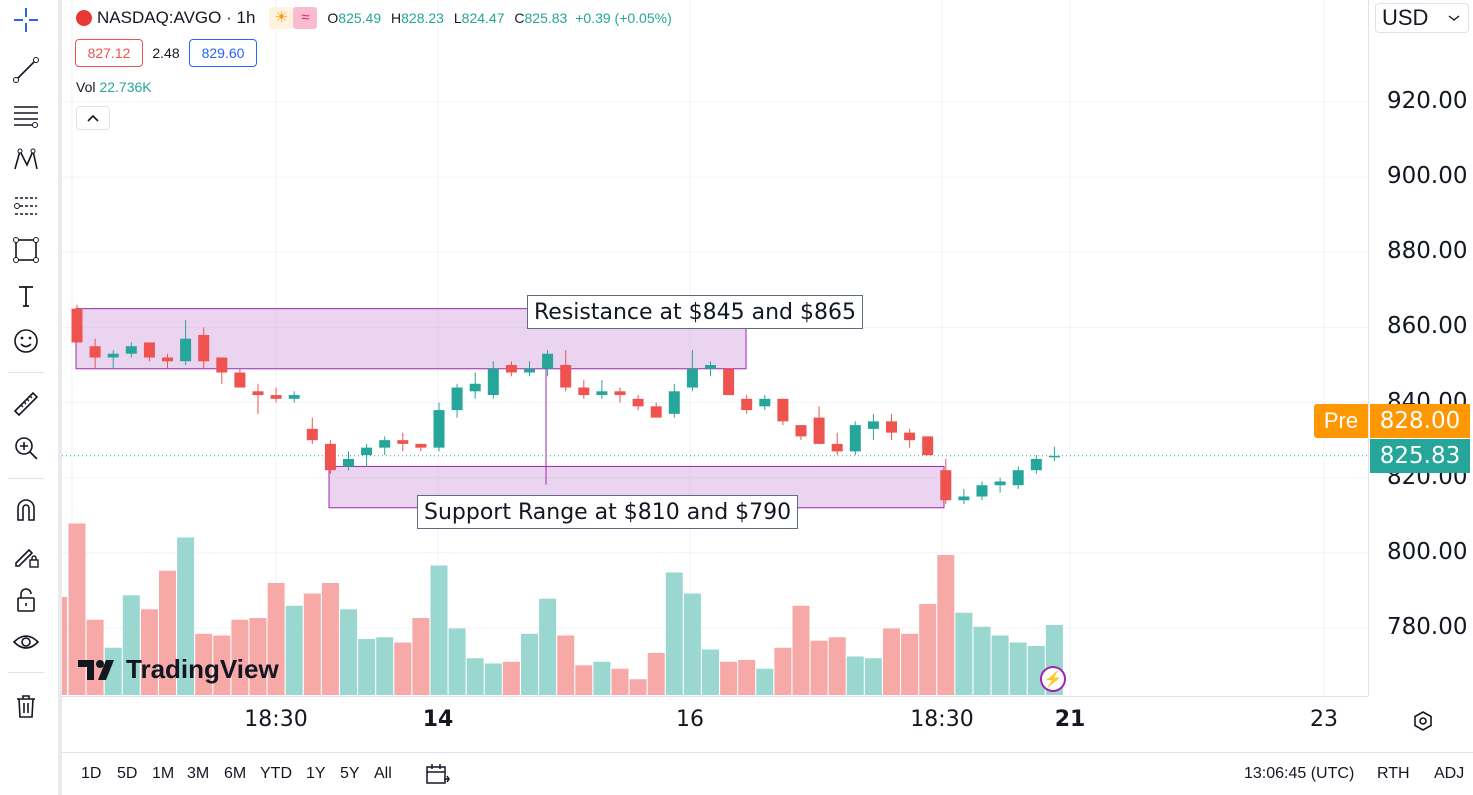 This screenshot has width=1473, height=795. I want to click on close-value: 825.83, so click(546, 18).